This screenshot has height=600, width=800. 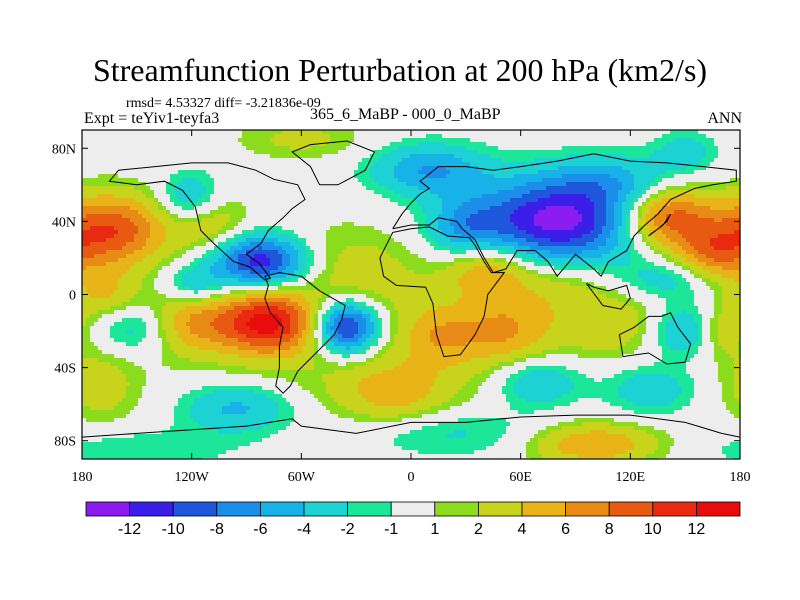 What do you see at coordinates (223, 103) in the screenshot?
I see `stats-text: rmsd= 4.53327 diff= -3.21836e-09` at bounding box center [223, 103].